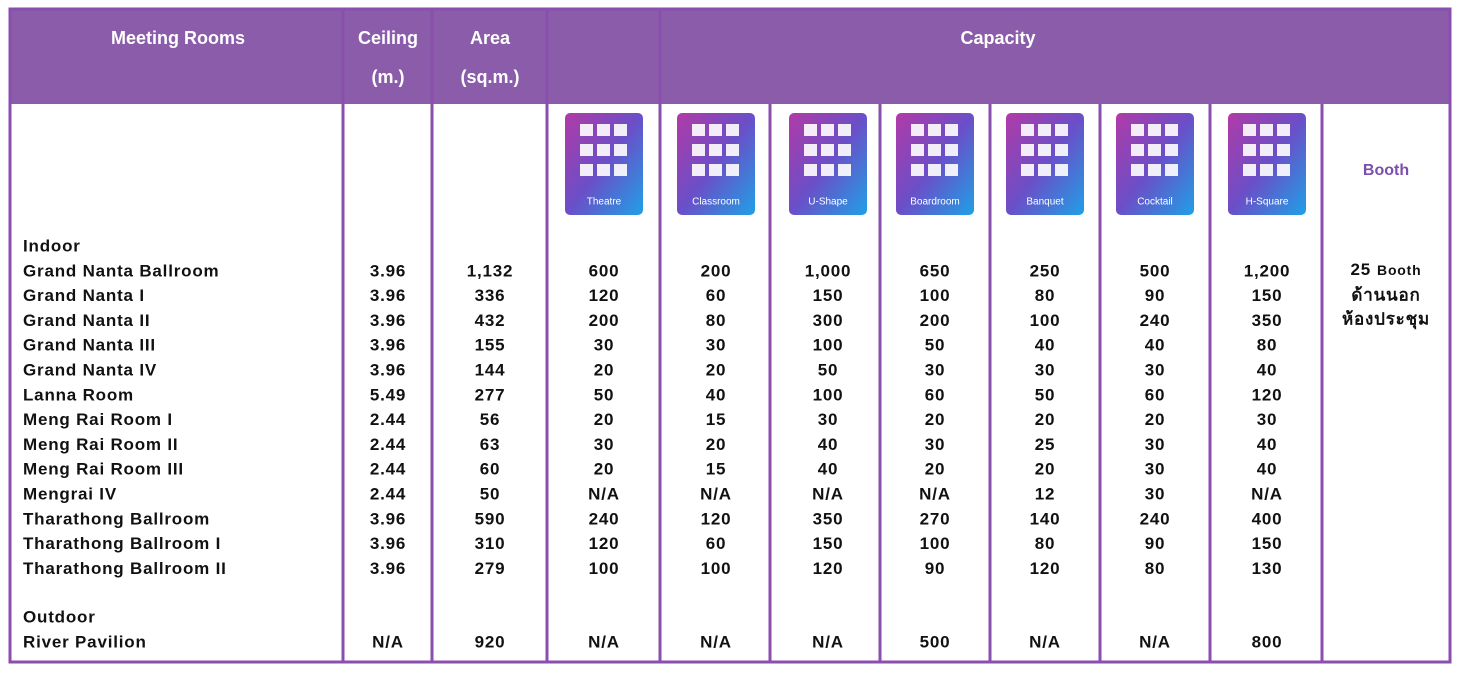 This screenshot has height=674, width=1458. Describe the element at coordinates (934, 202) in the screenshot. I see `layout-label: Boardroom` at that location.